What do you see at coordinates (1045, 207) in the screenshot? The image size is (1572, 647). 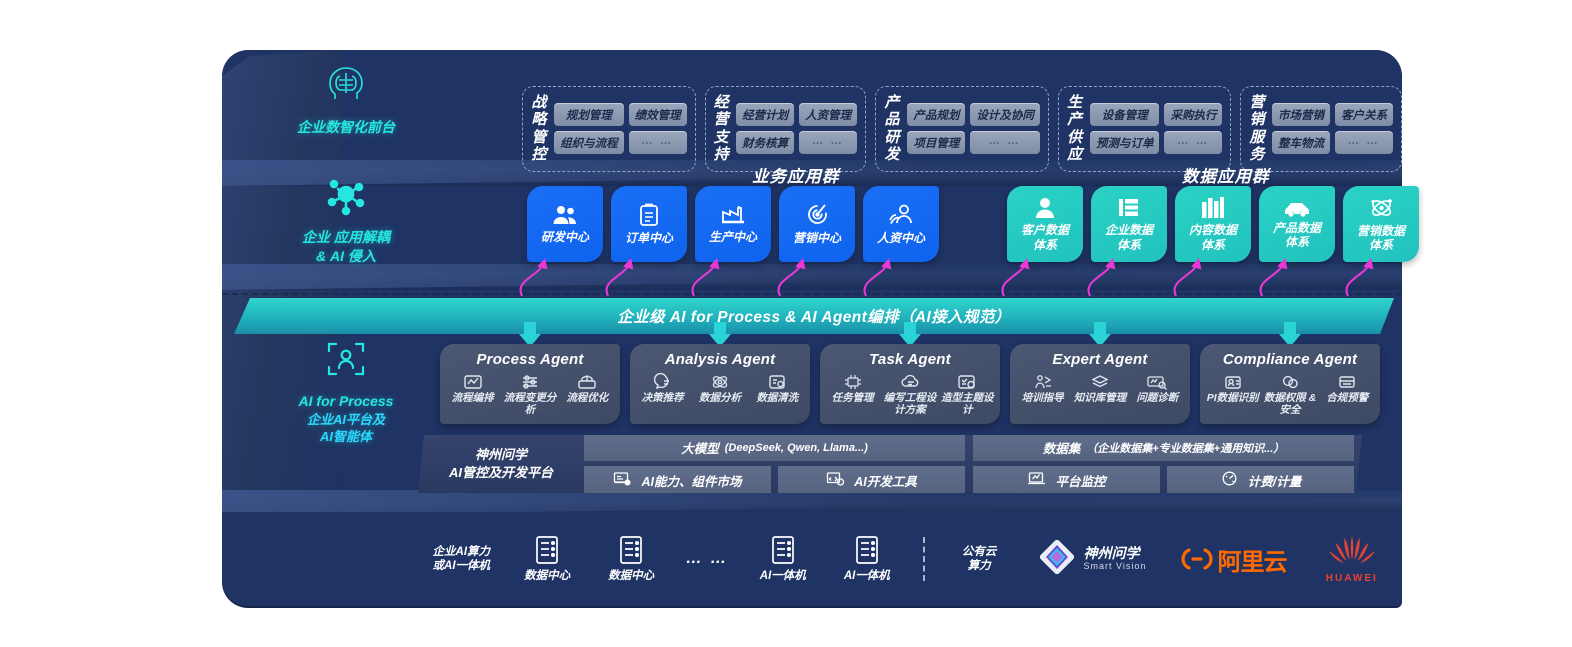 I see `user-icon` at bounding box center [1045, 207].